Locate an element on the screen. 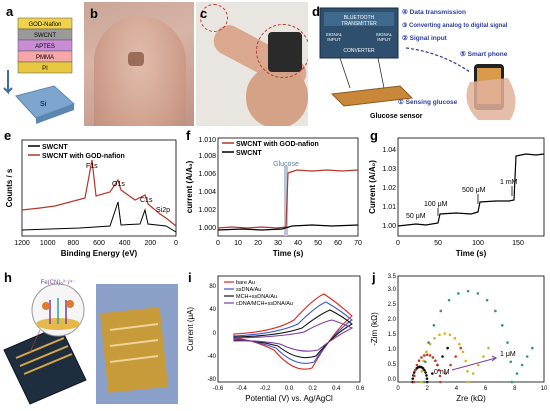  y-tick: 1.008 is located at coordinates (207, 156).